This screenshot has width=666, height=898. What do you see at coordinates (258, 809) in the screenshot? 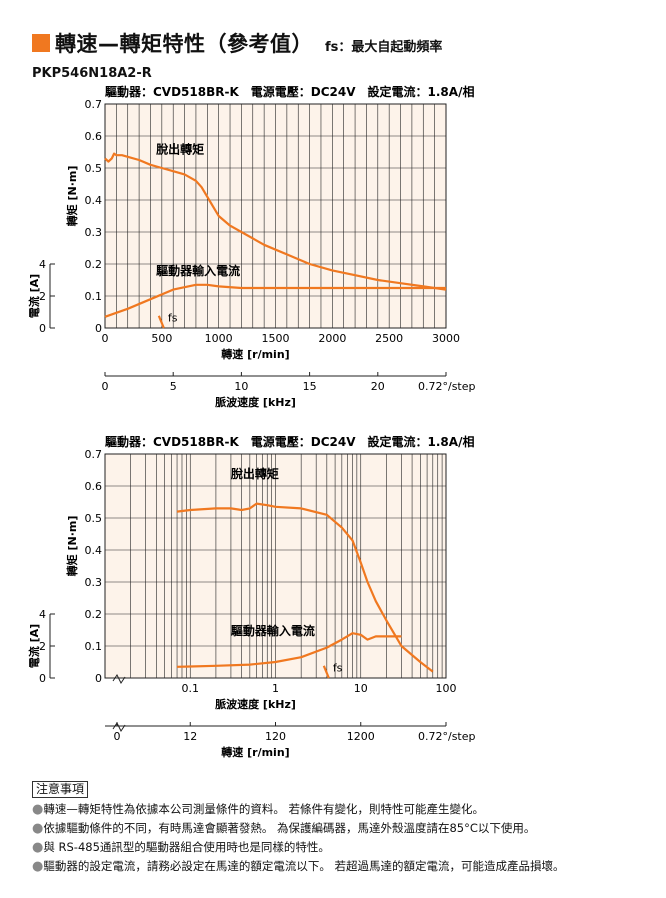
I see `note-item: ●轉速—轉矩特性為依據本公司測量條件的資料。 若條件有變化，則特性可能產生變化。` at bounding box center [258, 809].